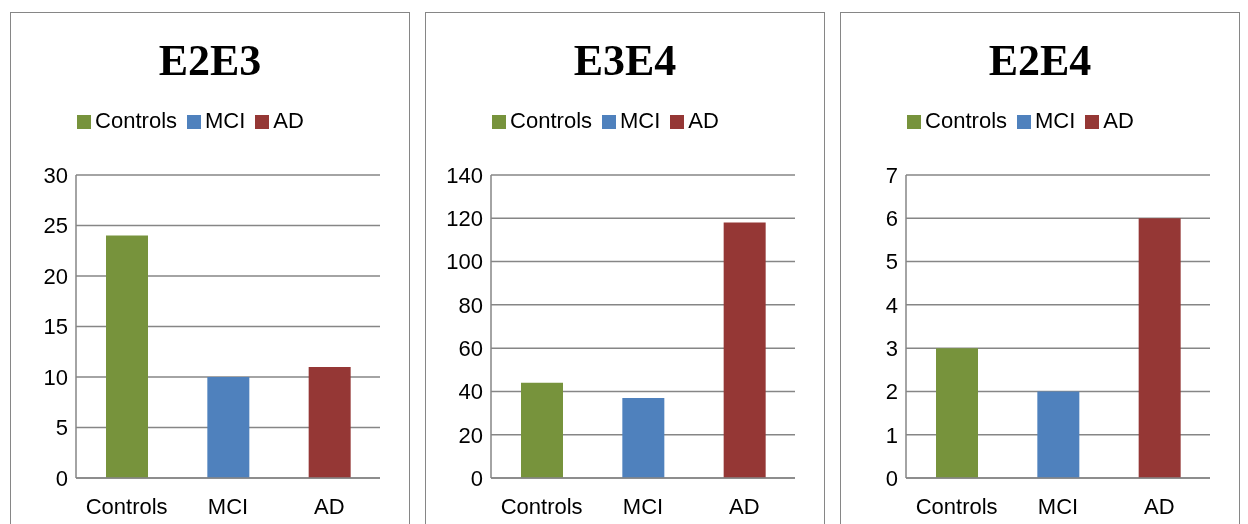 The width and height of the screenshot is (1248, 524). Describe the element at coordinates (464, 219) in the screenshot. I see `y-tick-label: 120` at that location.